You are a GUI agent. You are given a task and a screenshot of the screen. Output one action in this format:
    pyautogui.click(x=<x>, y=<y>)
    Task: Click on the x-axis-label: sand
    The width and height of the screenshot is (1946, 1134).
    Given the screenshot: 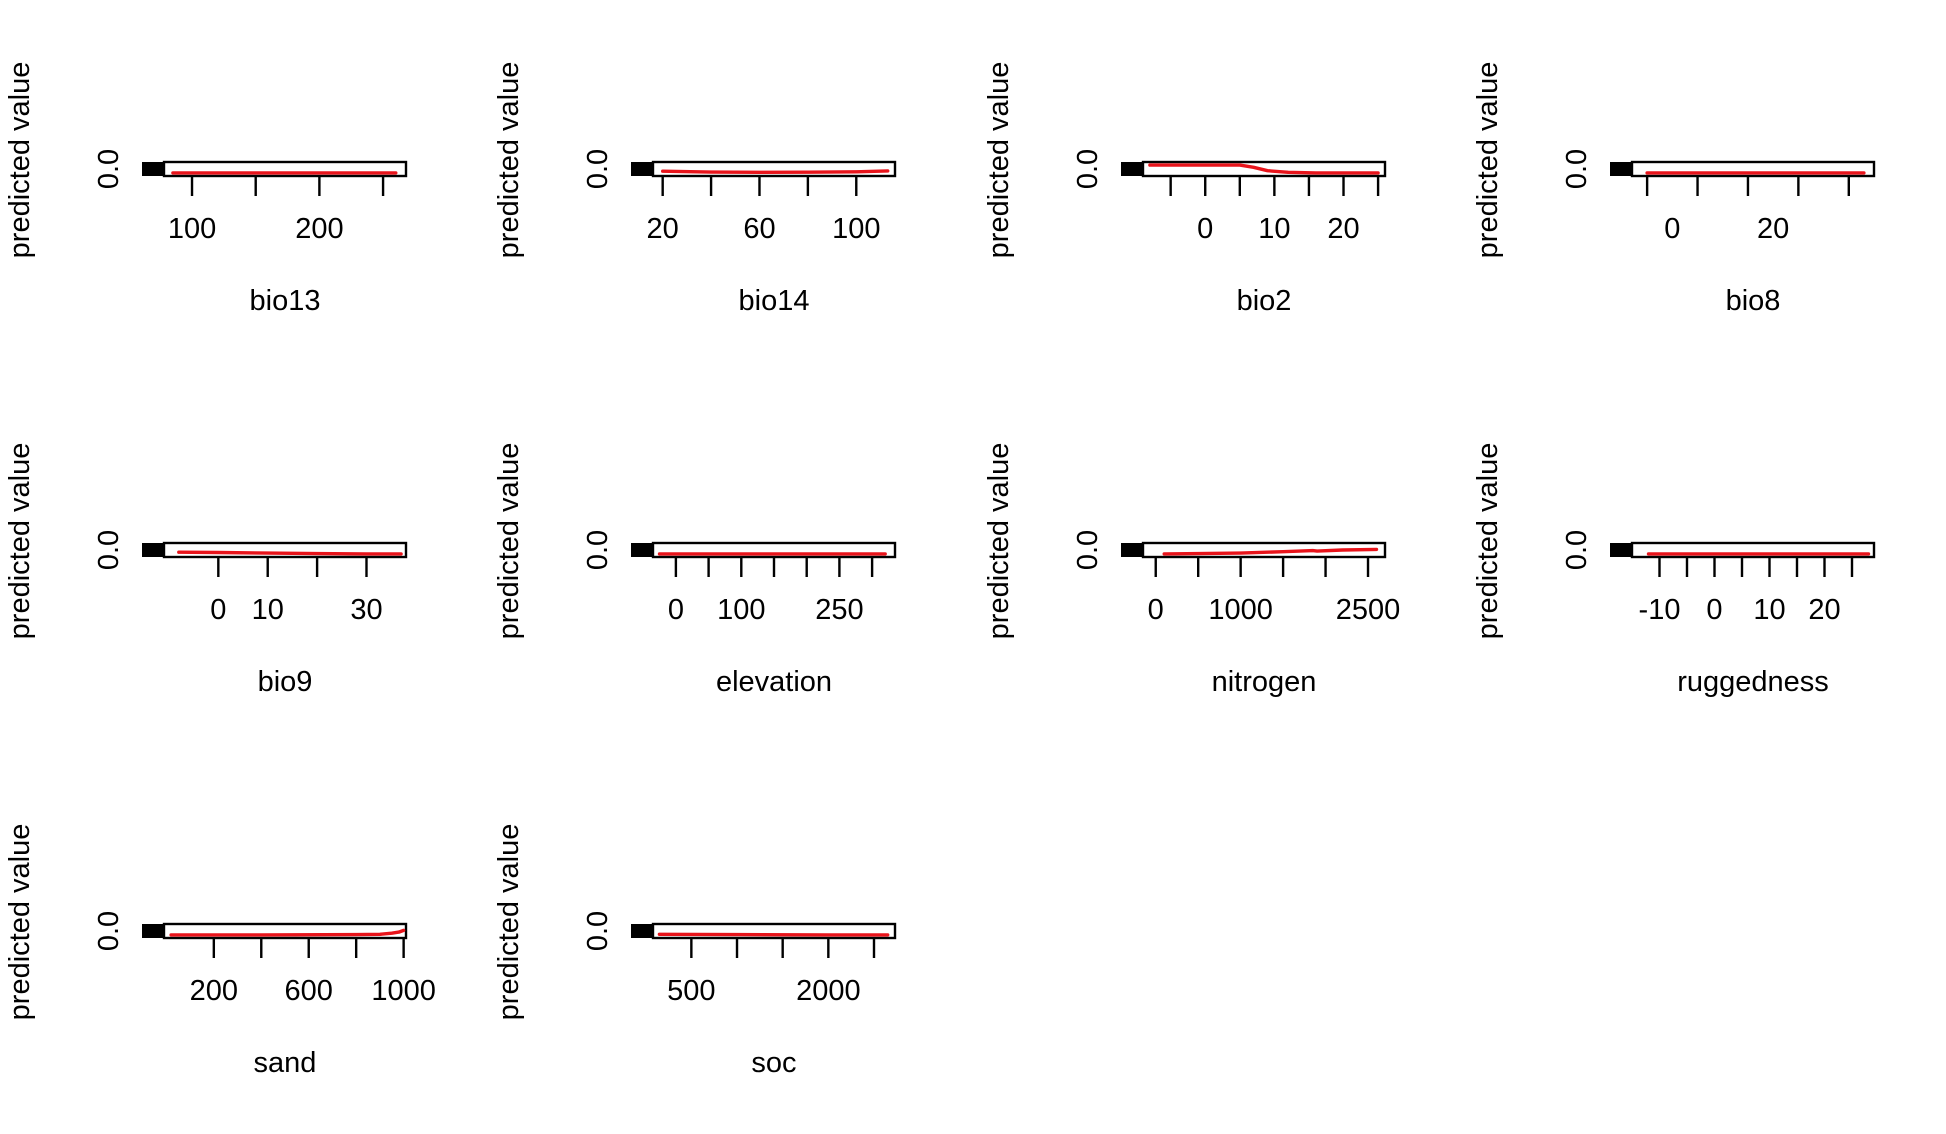 What is the action you would take?
    pyautogui.click(x=285, y=1063)
    